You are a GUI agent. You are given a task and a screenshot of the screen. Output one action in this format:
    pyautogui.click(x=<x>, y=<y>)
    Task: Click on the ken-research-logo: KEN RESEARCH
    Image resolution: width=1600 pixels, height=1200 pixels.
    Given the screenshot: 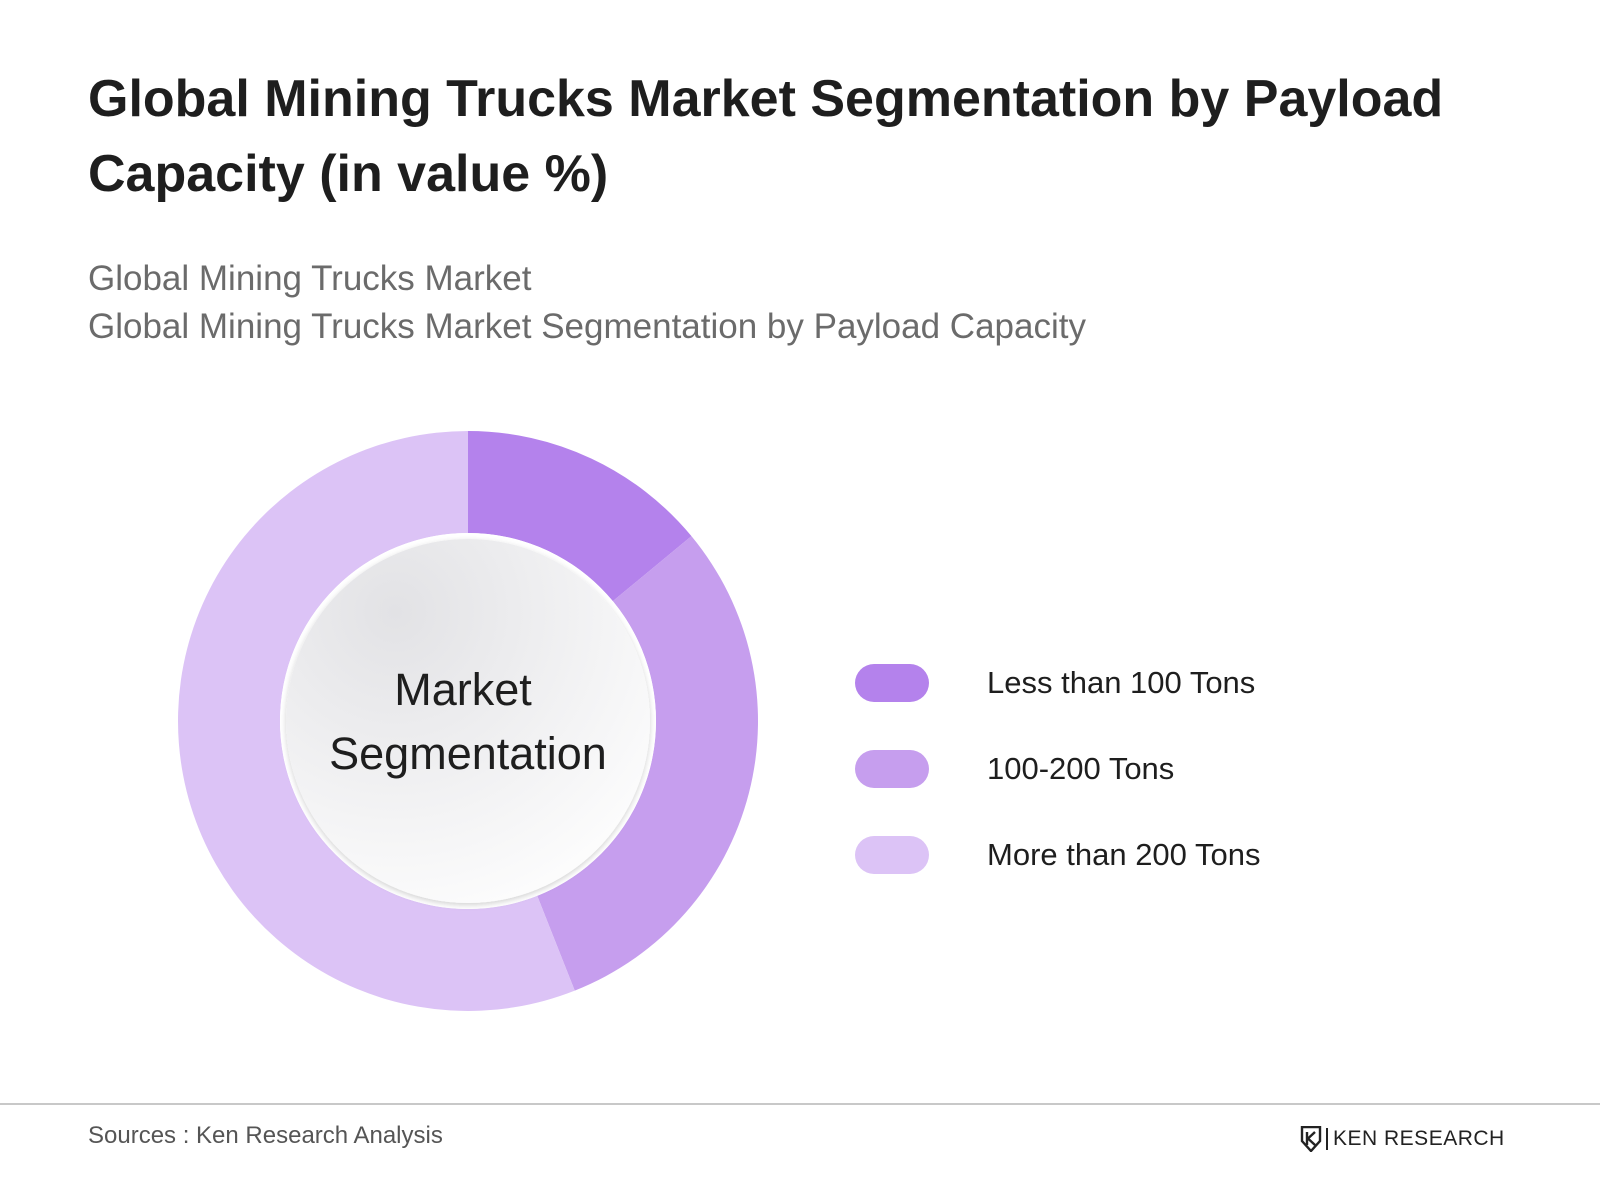 What is the action you would take?
    pyautogui.click(x=1402, y=1139)
    